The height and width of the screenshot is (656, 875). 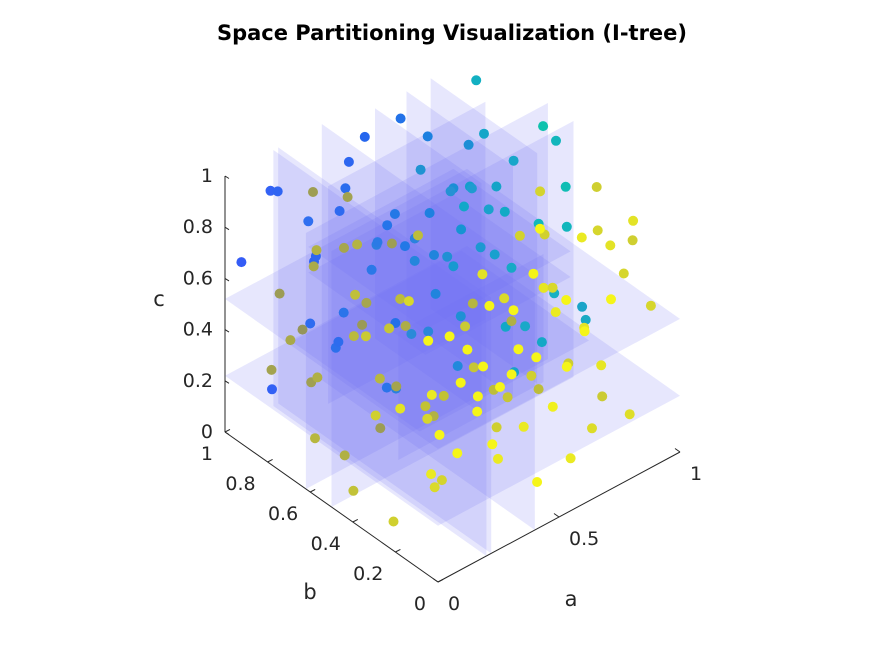 I want to click on y-axis-label: b, so click(x=309, y=592).